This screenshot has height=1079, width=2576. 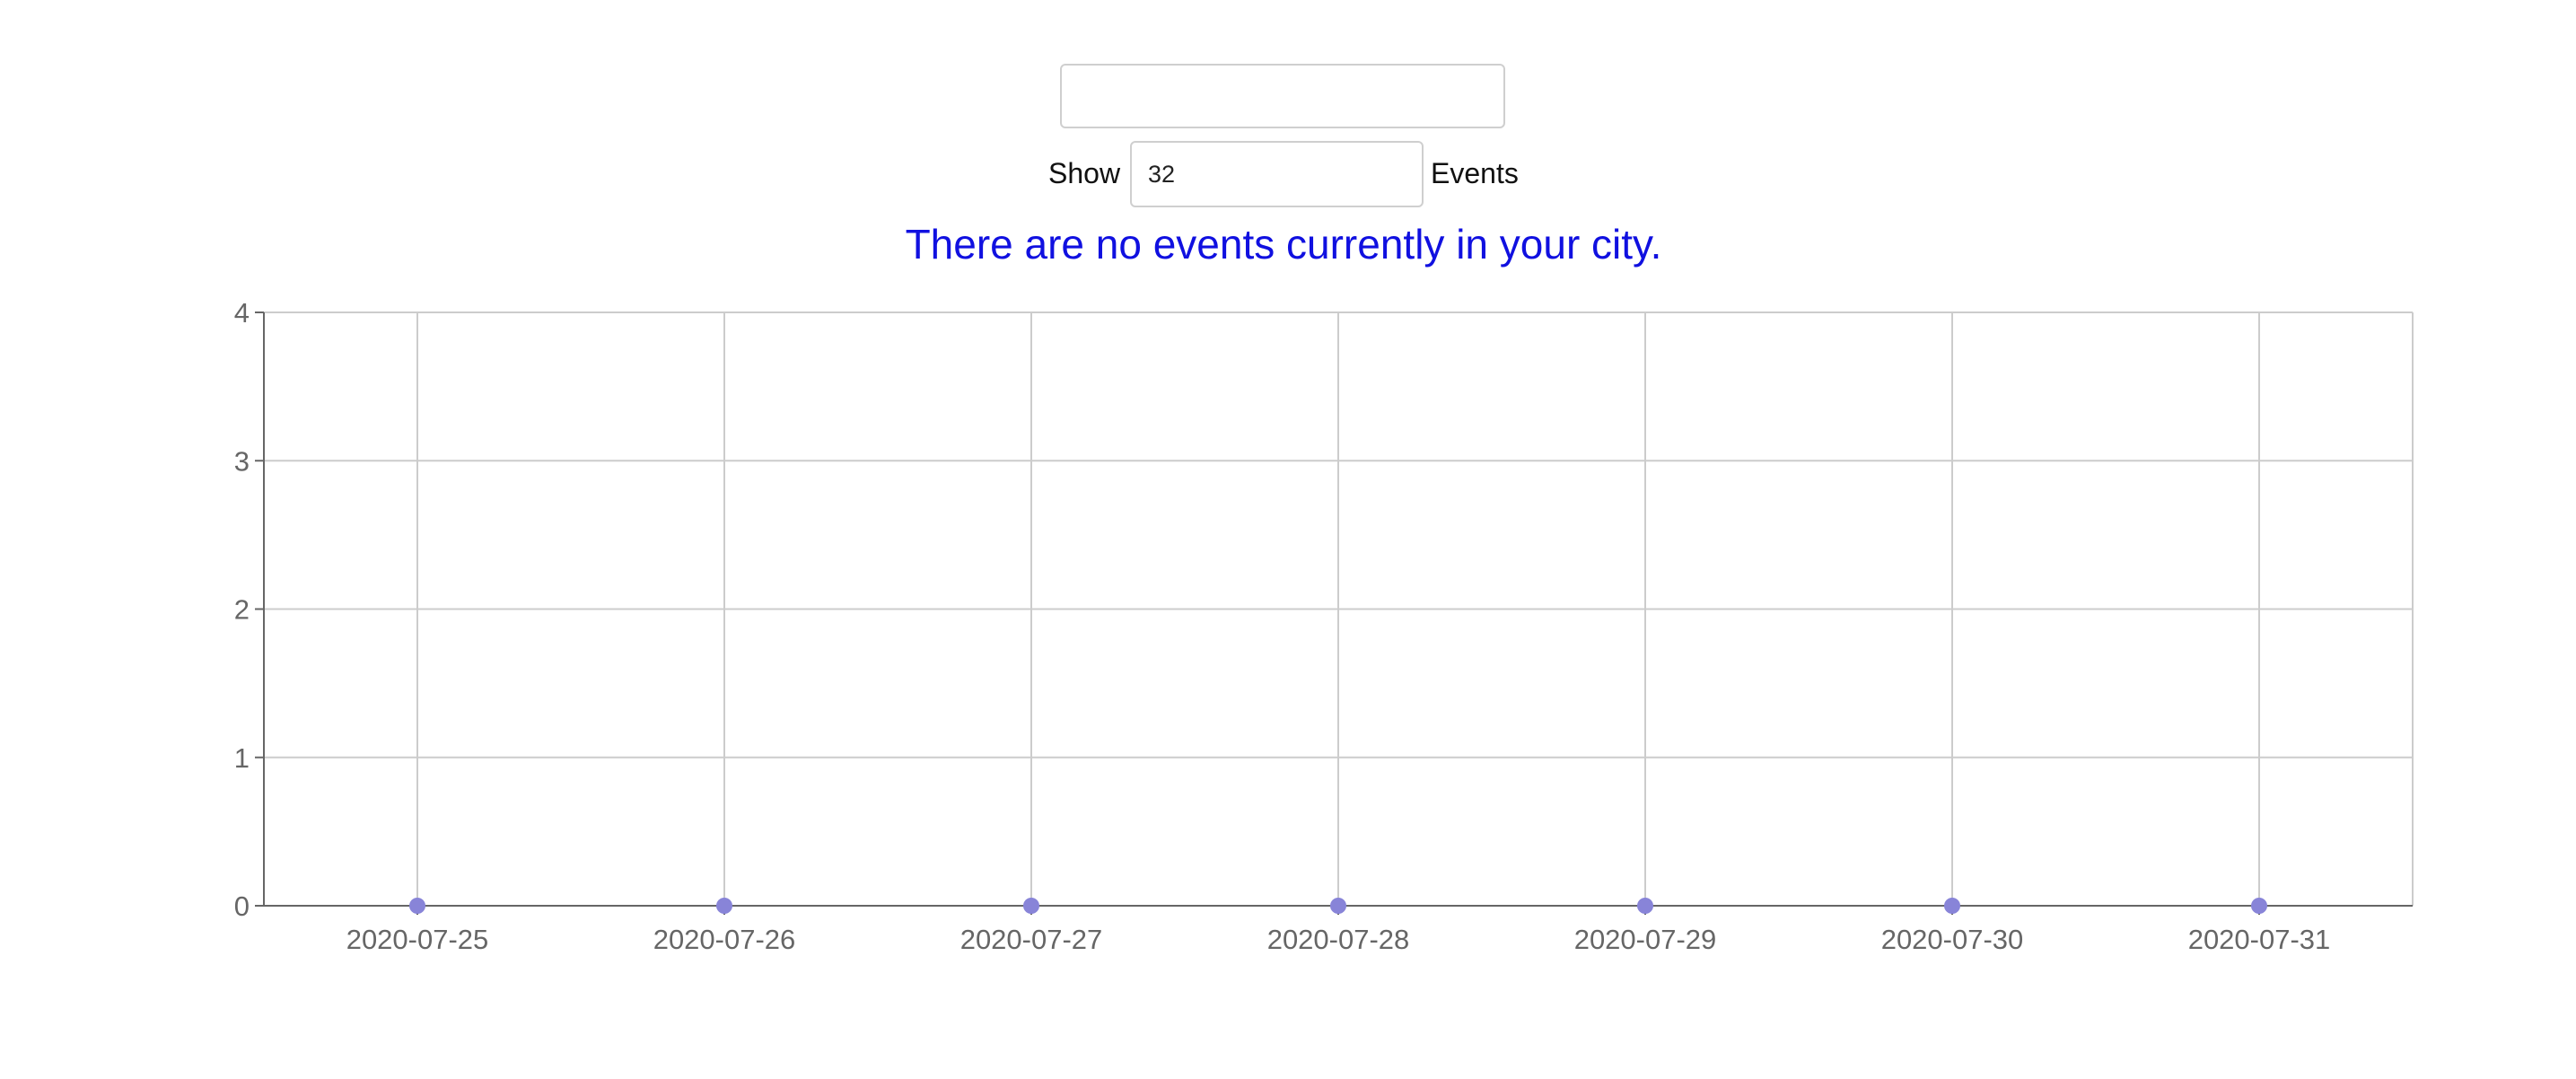 What do you see at coordinates (242, 610) in the screenshot?
I see `y-tick-label: 2` at bounding box center [242, 610].